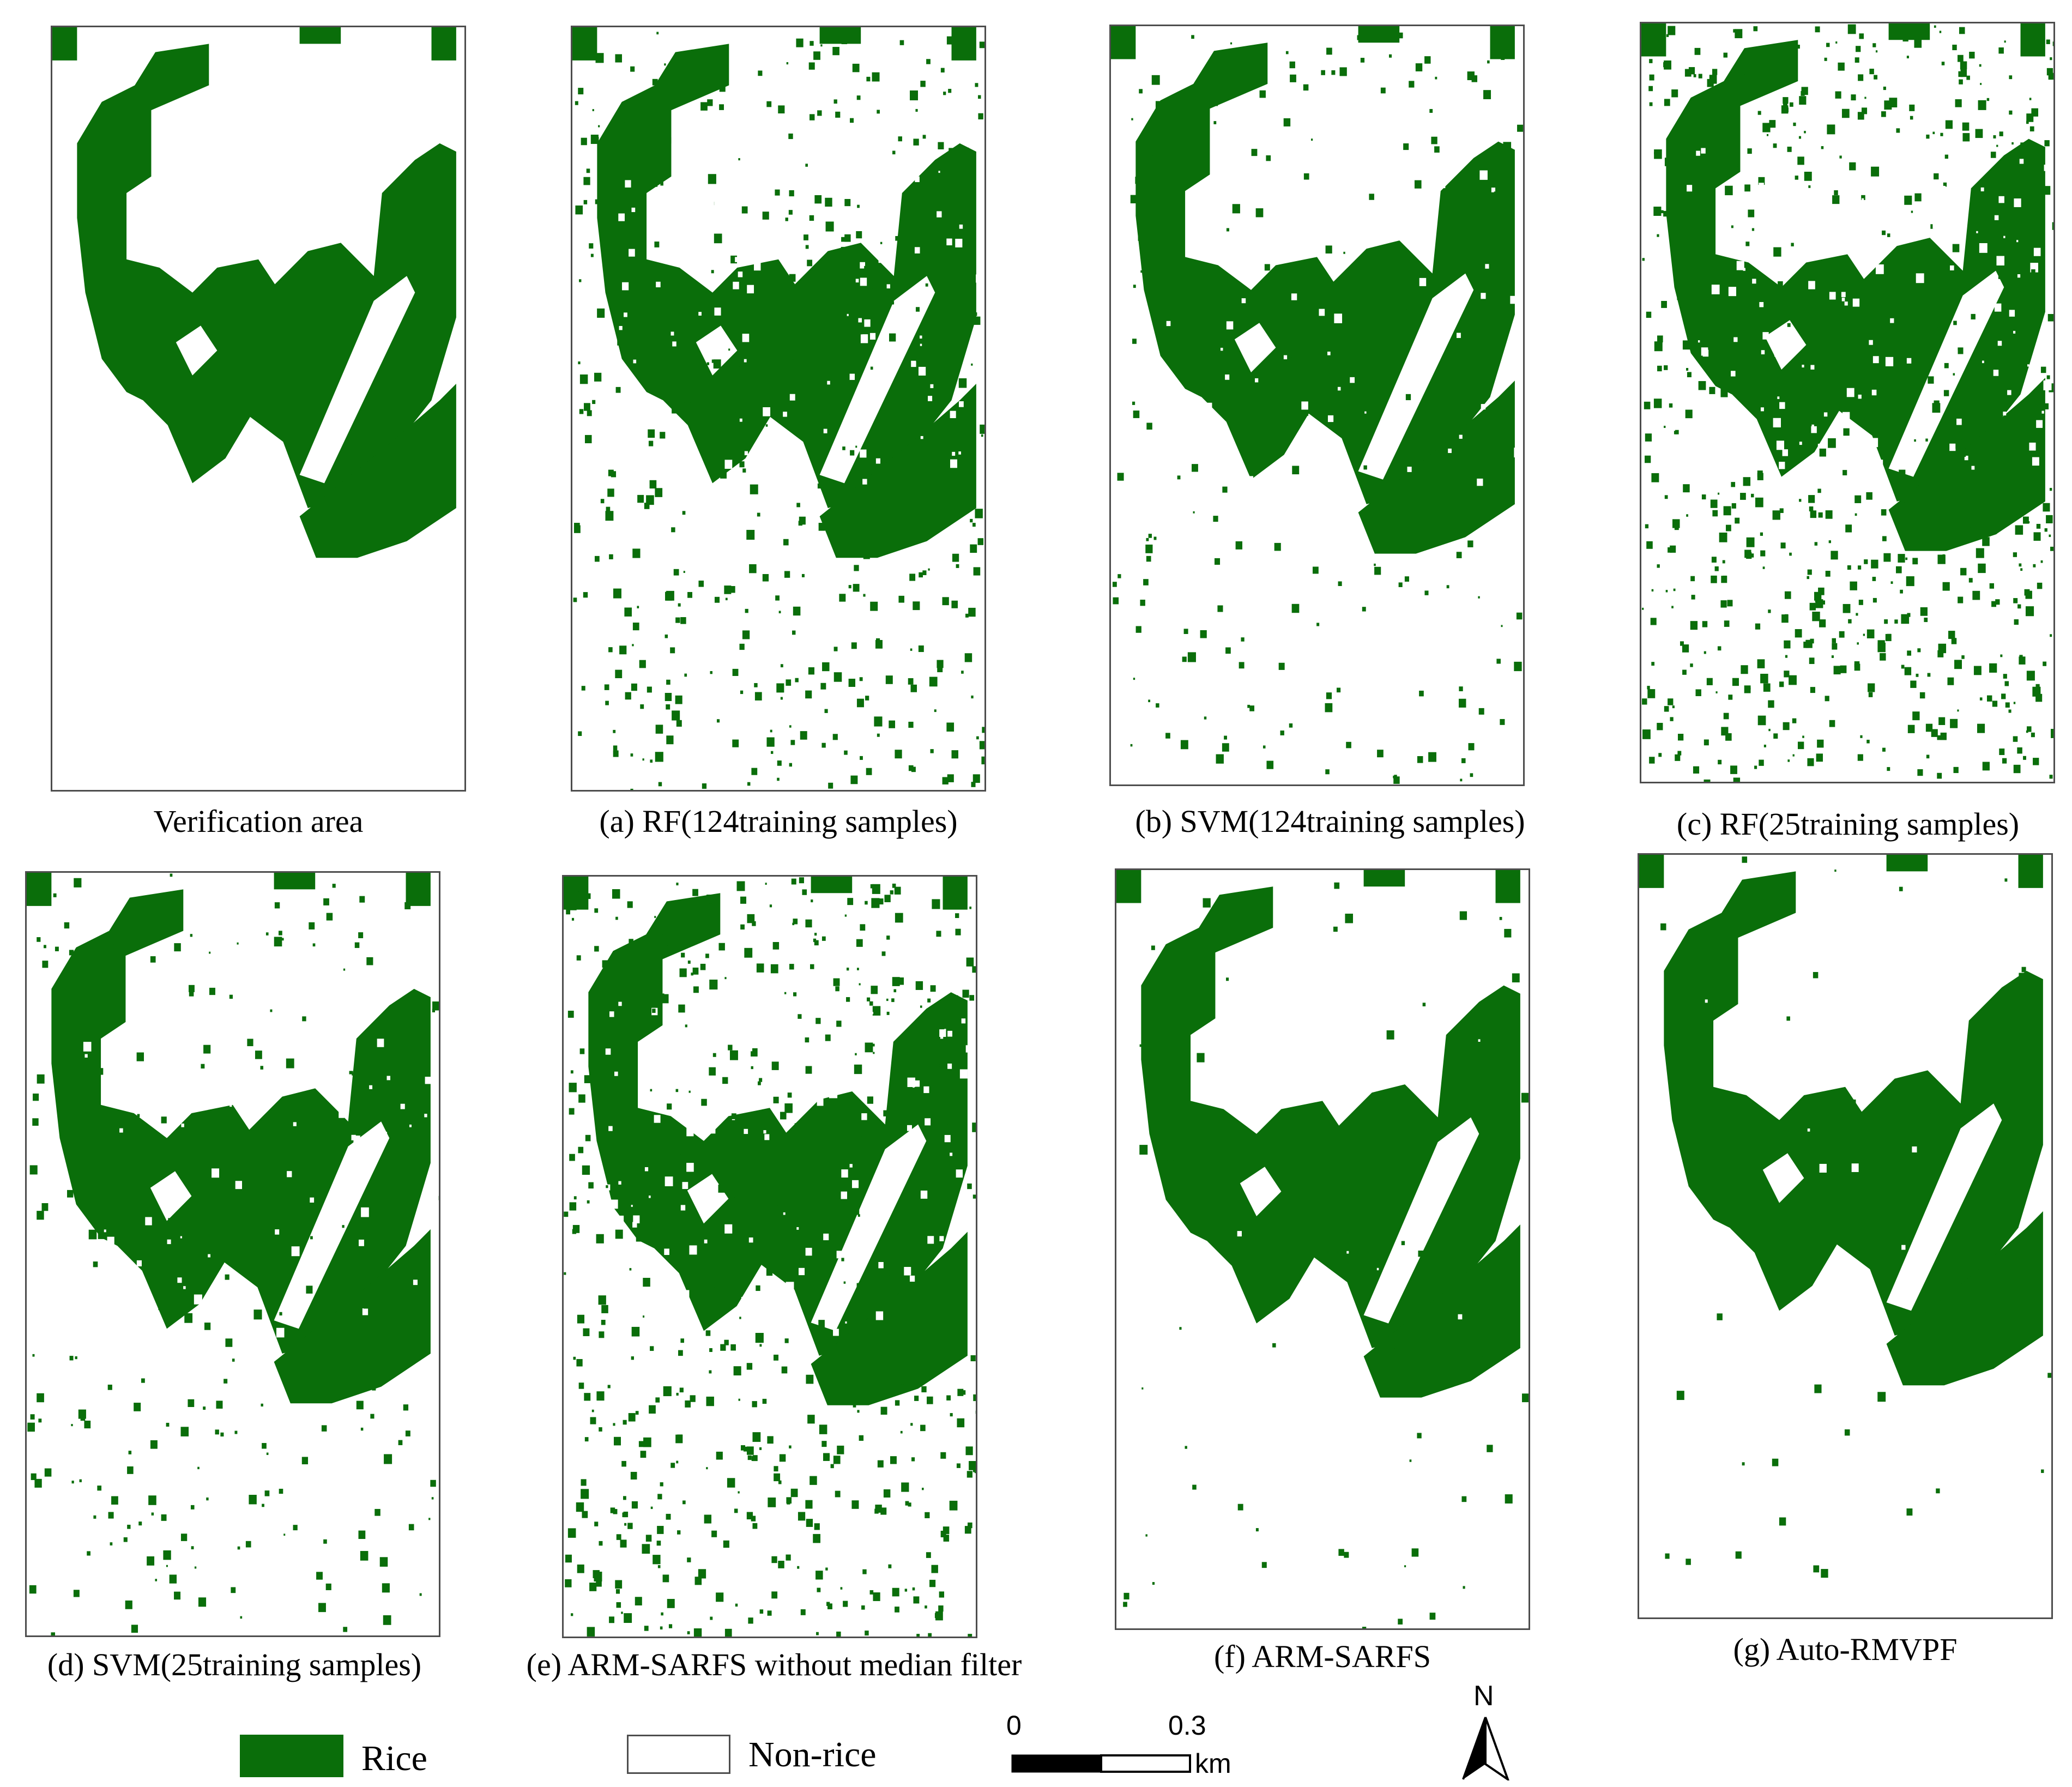  I want to click on rice-patch, so click(64, 44).